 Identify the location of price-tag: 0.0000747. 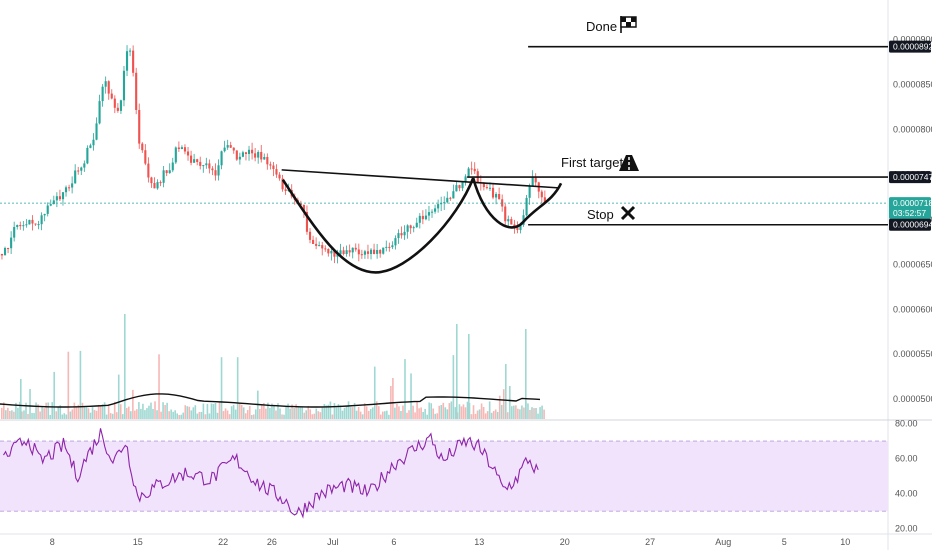
(910, 177).